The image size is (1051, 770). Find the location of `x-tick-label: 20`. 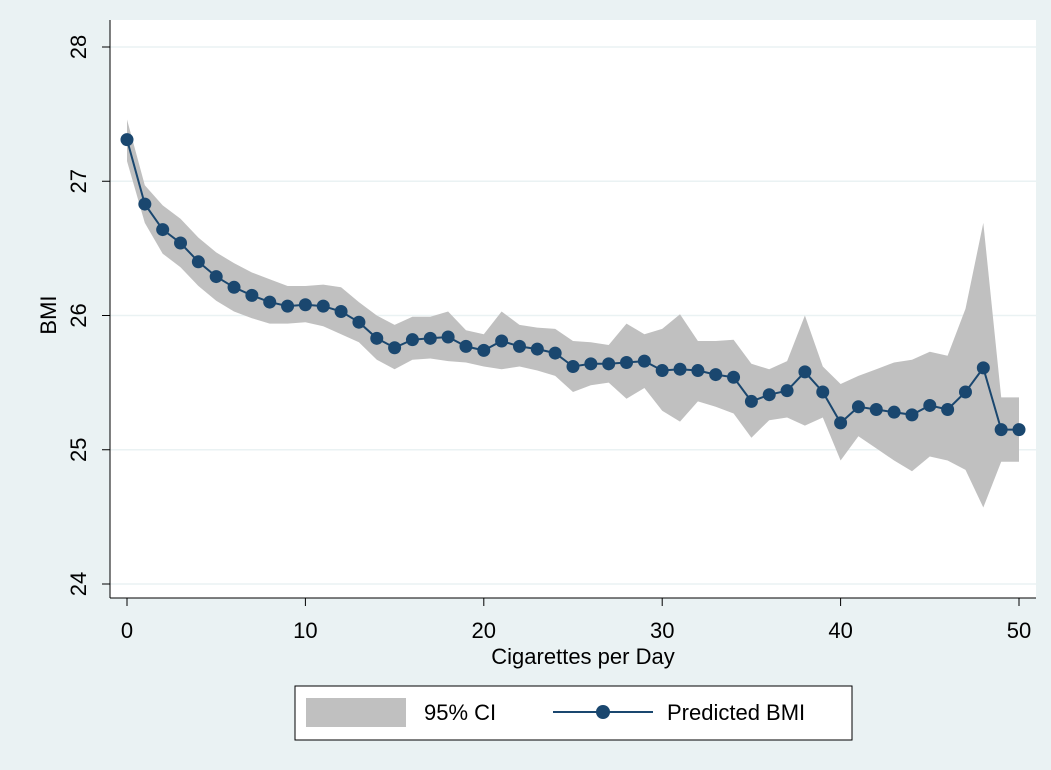

x-tick-label: 20 is located at coordinates (484, 630).